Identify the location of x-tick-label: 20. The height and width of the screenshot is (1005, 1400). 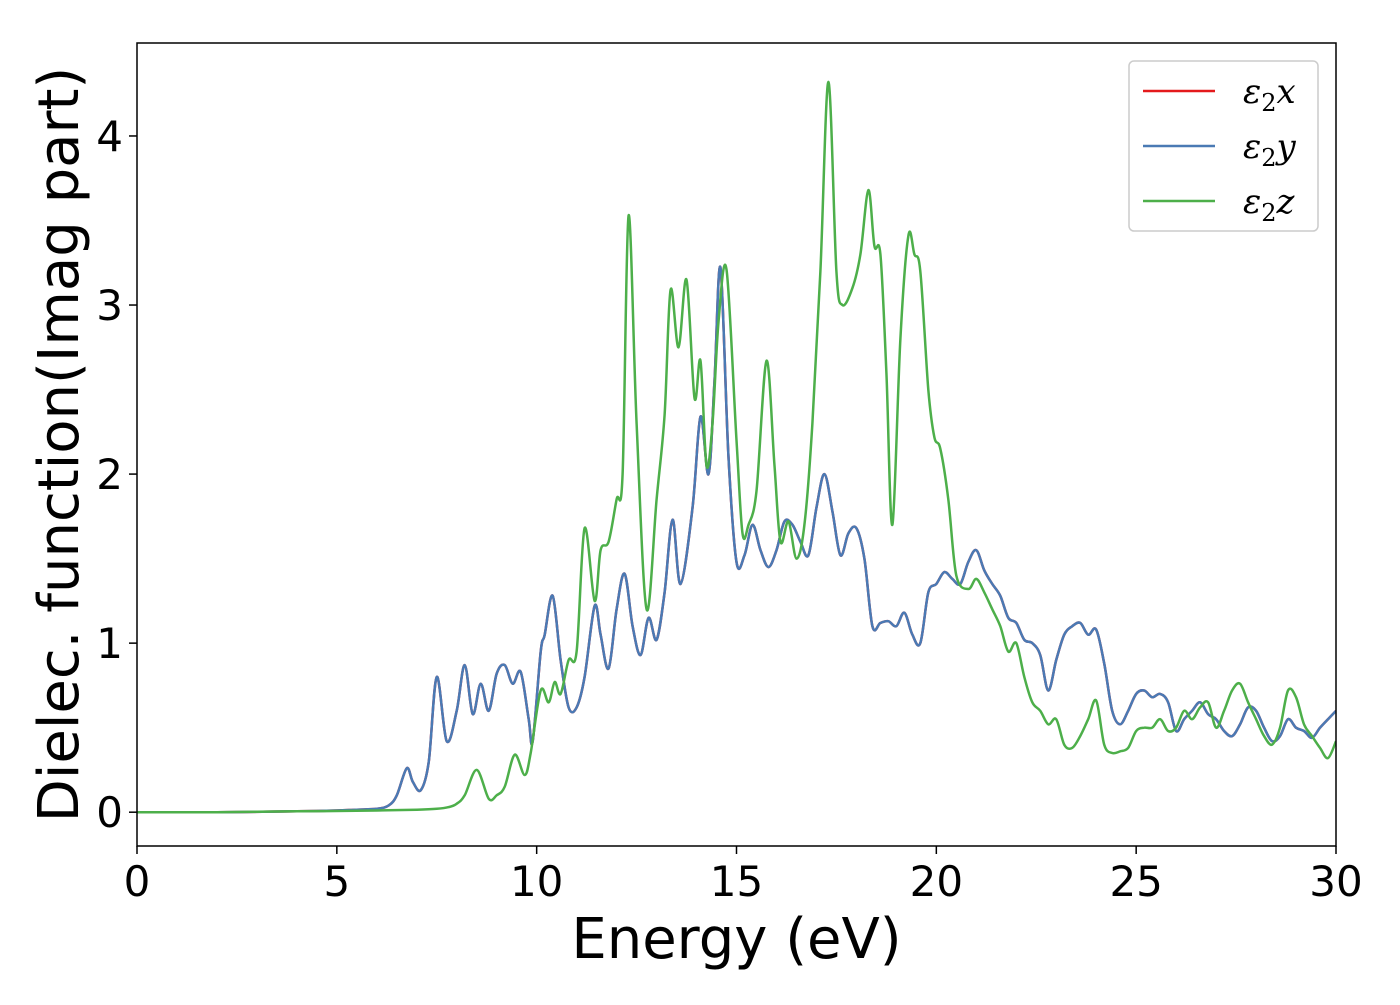
(936, 881).